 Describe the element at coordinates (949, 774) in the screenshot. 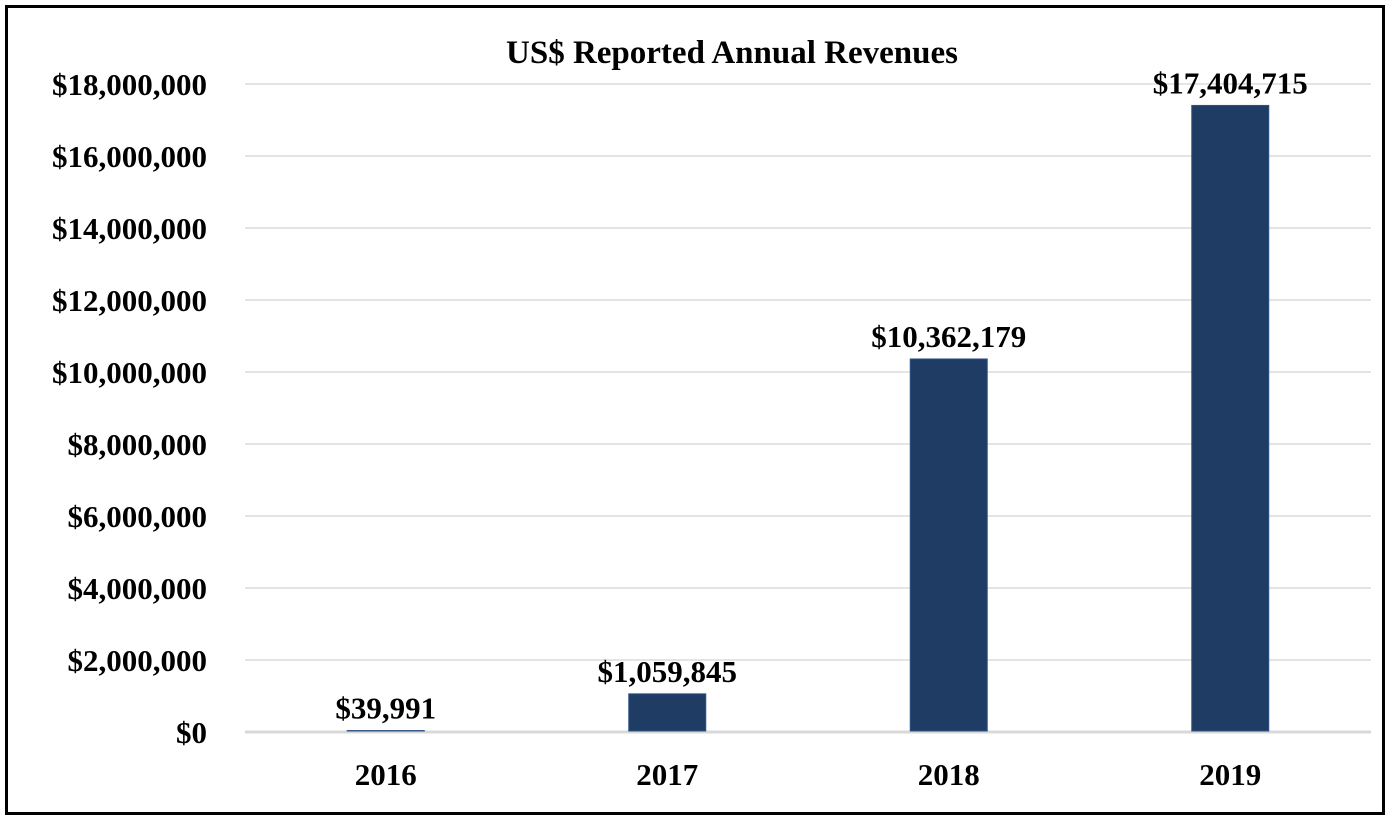

I see `x-tick-label: 2018` at that location.